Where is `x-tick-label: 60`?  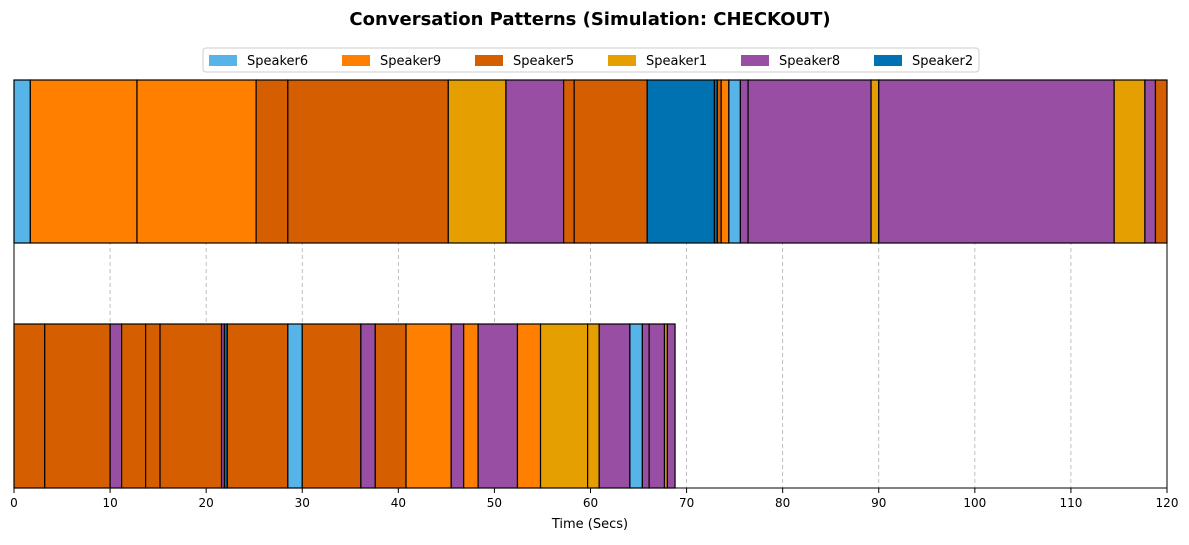
x-tick-label: 60 is located at coordinates (590, 503).